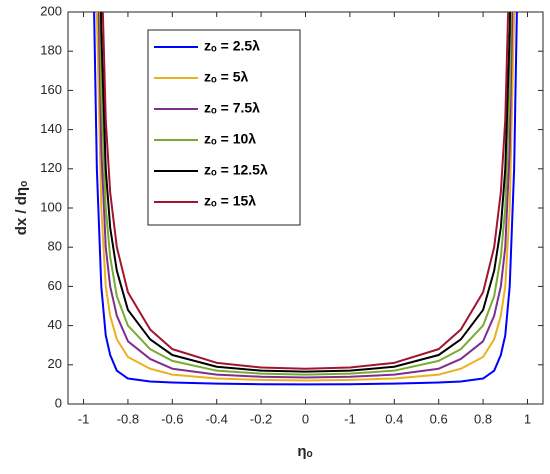  I want to click on y-axis-label: dx / dηₒ, so click(21, 208).